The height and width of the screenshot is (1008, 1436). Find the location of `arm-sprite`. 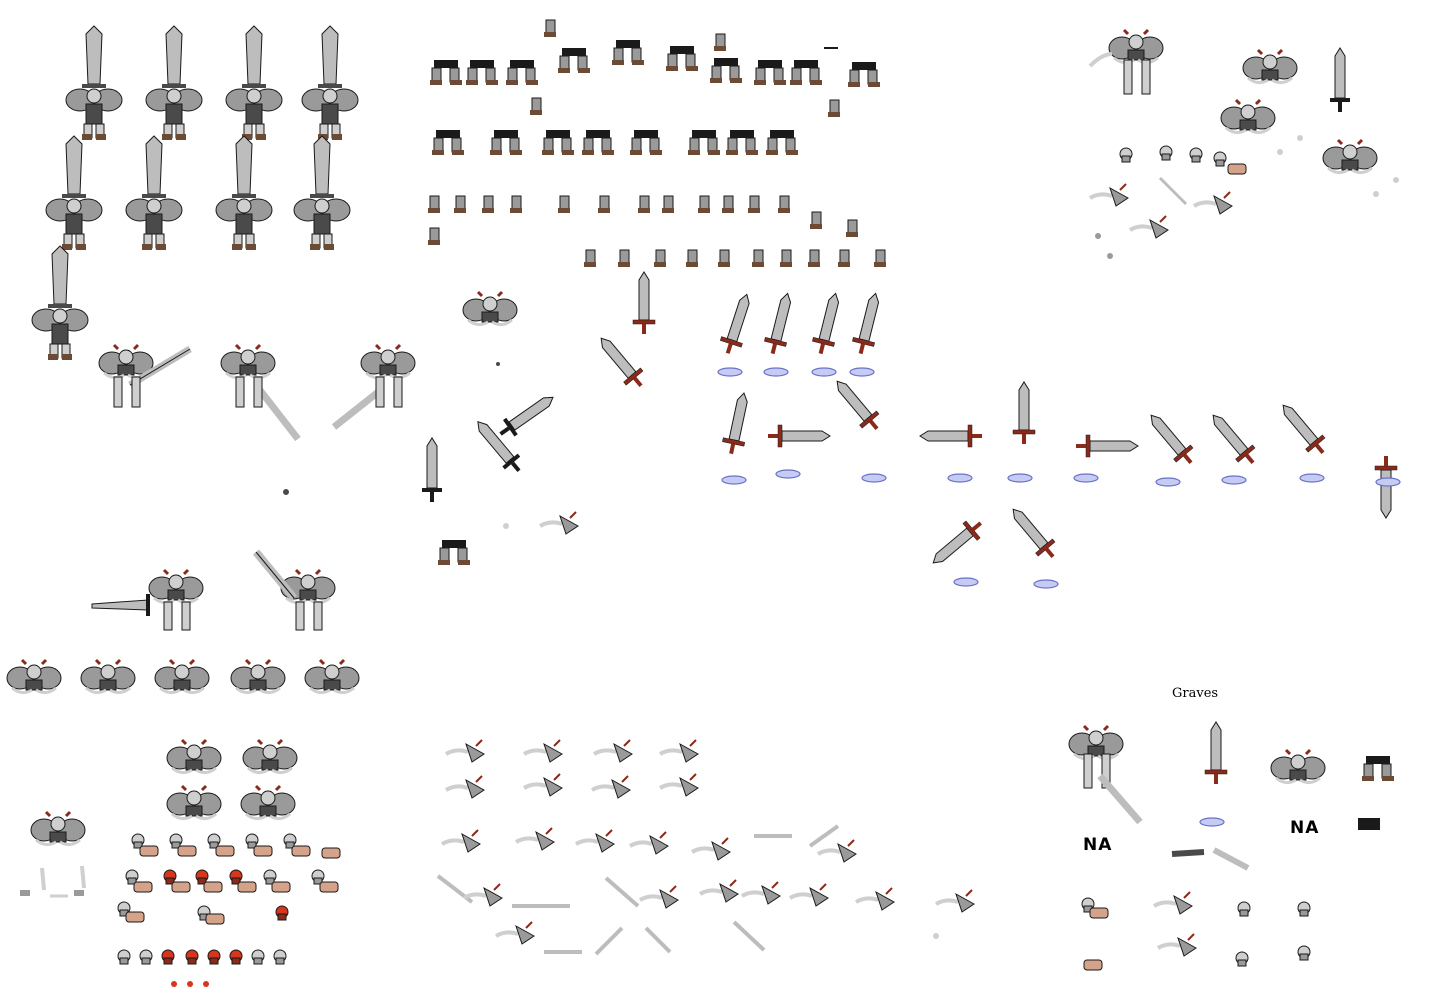

arm-sprite is located at coordinates (559, 523).